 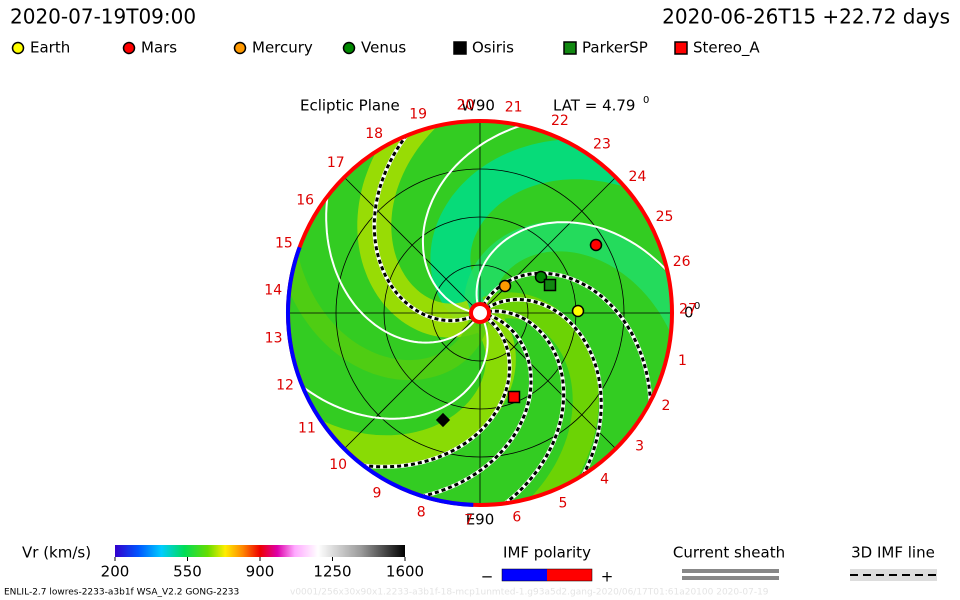 I want to click on legend-label: Venus, so click(x=383, y=48).